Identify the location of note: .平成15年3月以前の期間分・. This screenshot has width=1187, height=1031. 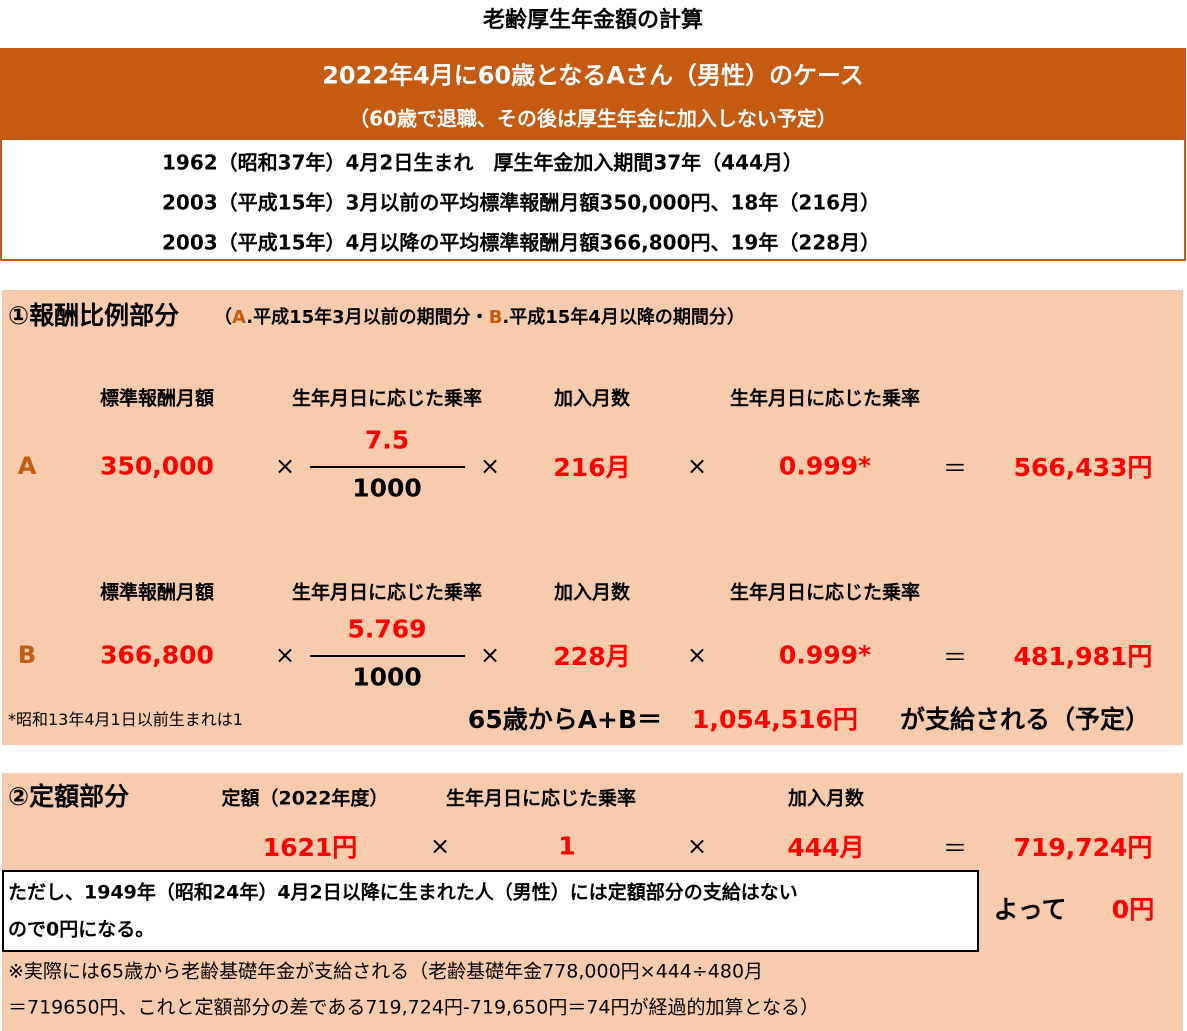
(367, 317).